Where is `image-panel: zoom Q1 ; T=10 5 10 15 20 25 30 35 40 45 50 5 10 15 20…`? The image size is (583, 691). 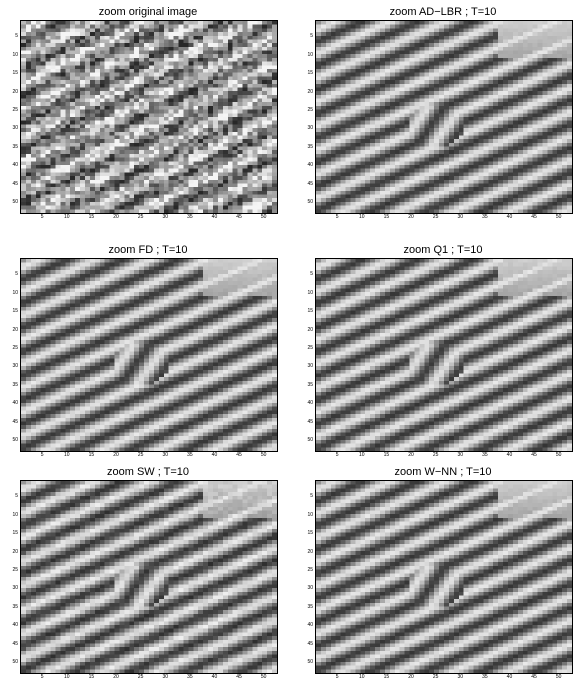 image-panel: zoom Q1 ; T=10 5 10 15 20 25 30 35 40 45 50 5 10 15 20… is located at coordinates (440, 353).